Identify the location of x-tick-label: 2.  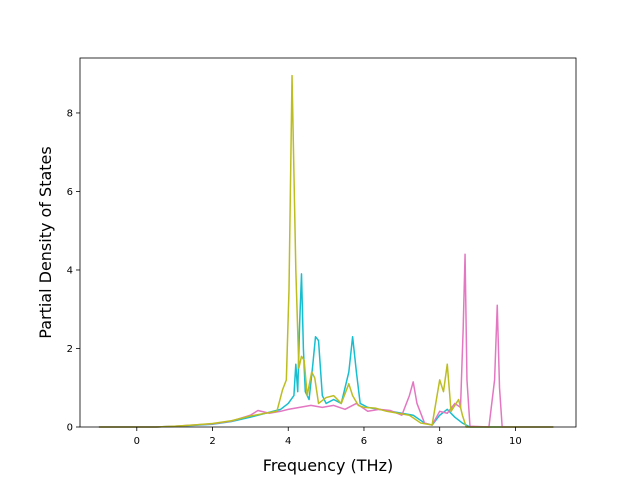
(212, 441).